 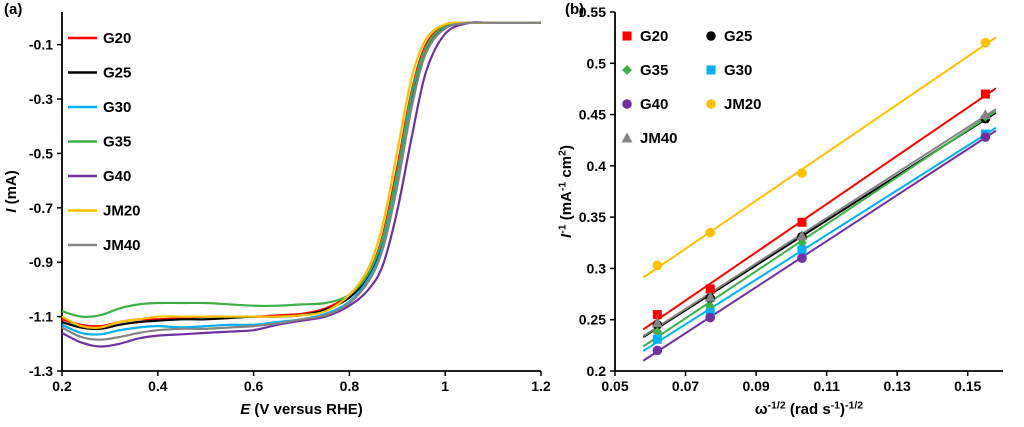 I want to click on x-axis-title: ω-1/2 (rad s-1)-1/2, so click(x=809, y=409).